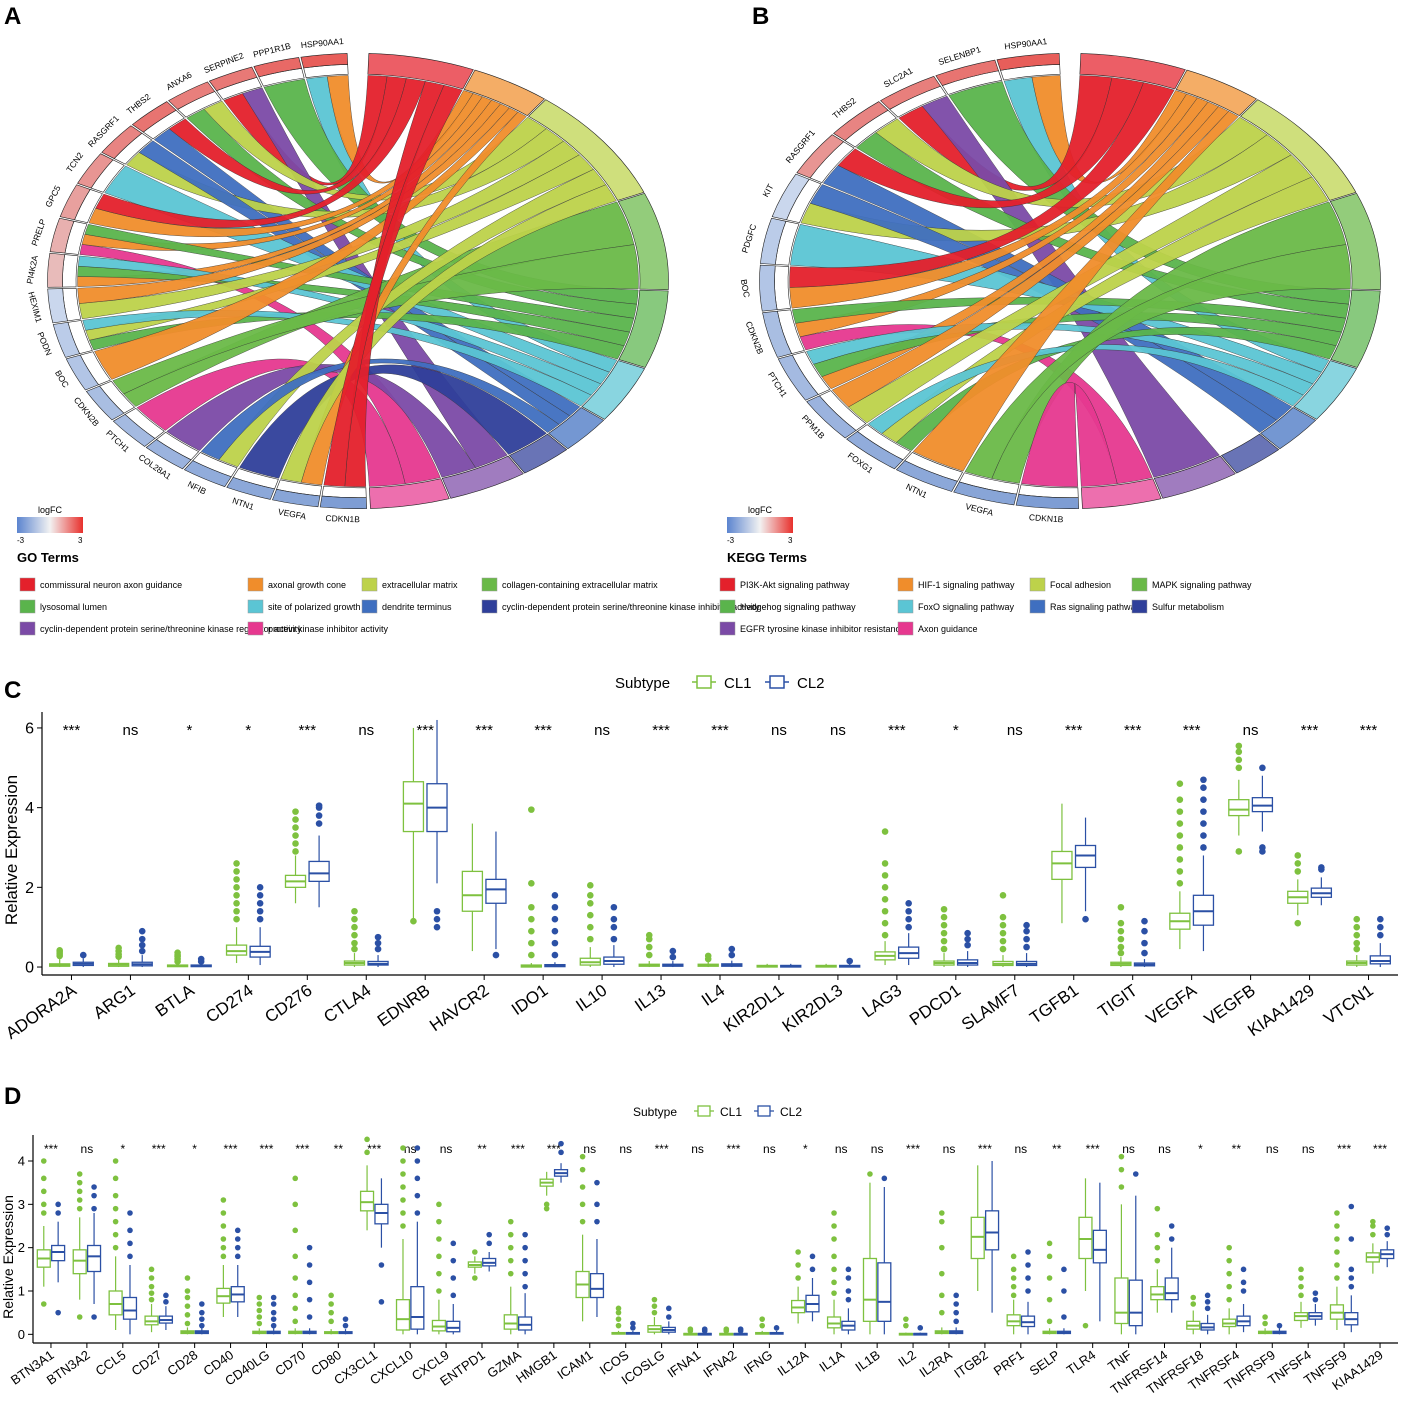 The height and width of the screenshot is (1411, 1403). What do you see at coordinates (50, 525) in the screenshot?
I see `logfc-scale-a` at bounding box center [50, 525].